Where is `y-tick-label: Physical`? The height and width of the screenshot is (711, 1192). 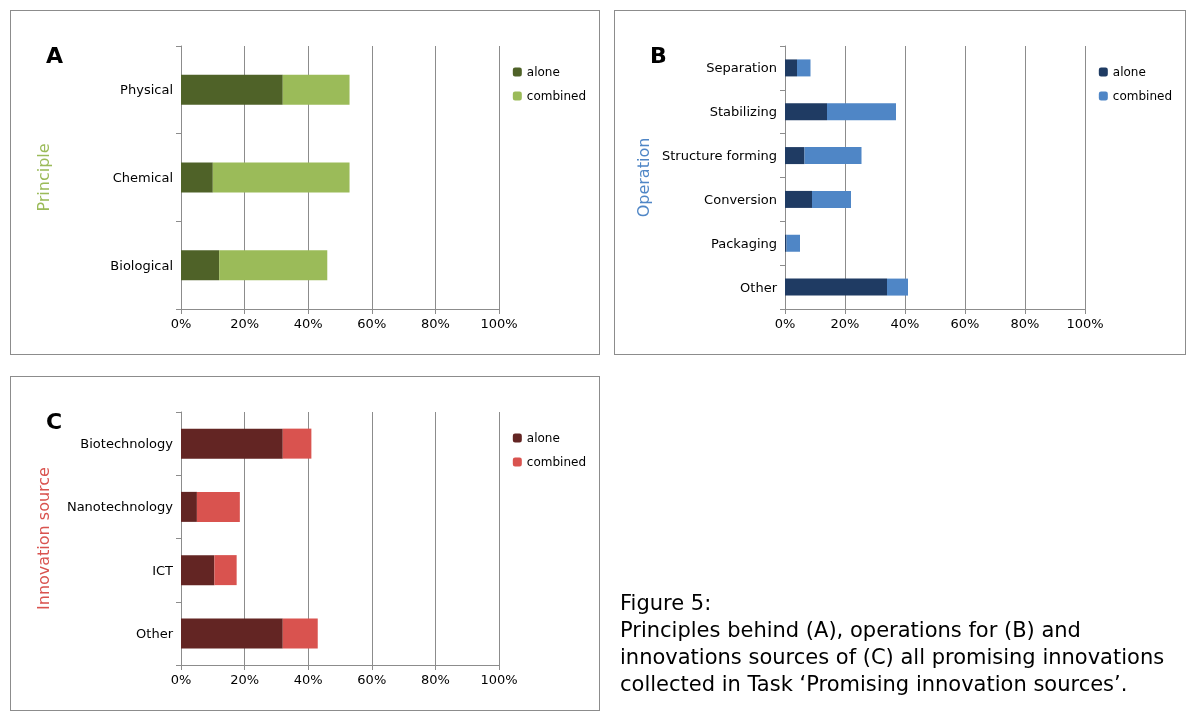 y-tick-label: Physical is located at coordinates (146, 90).